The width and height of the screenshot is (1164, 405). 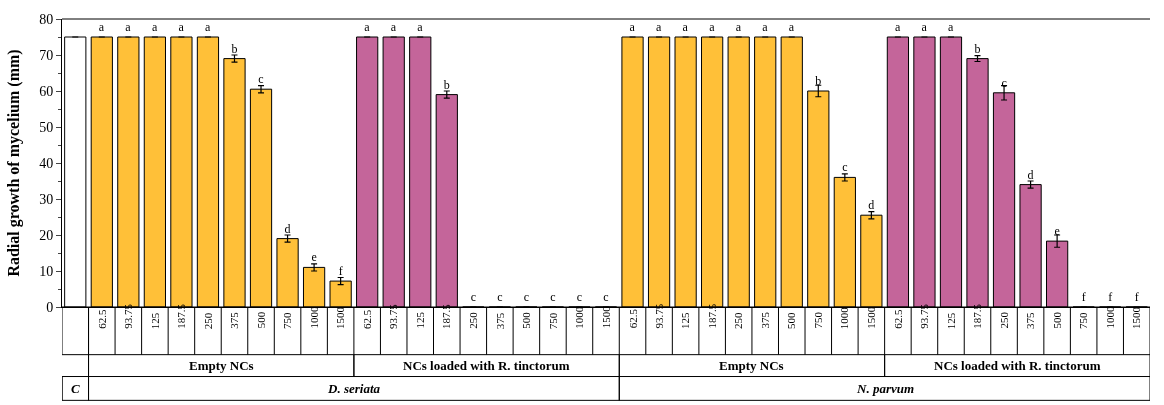 What do you see at coordinates (46, 235) in the screenshot?
I see `y-tick-label: 20` at bounding box center [46, 235].